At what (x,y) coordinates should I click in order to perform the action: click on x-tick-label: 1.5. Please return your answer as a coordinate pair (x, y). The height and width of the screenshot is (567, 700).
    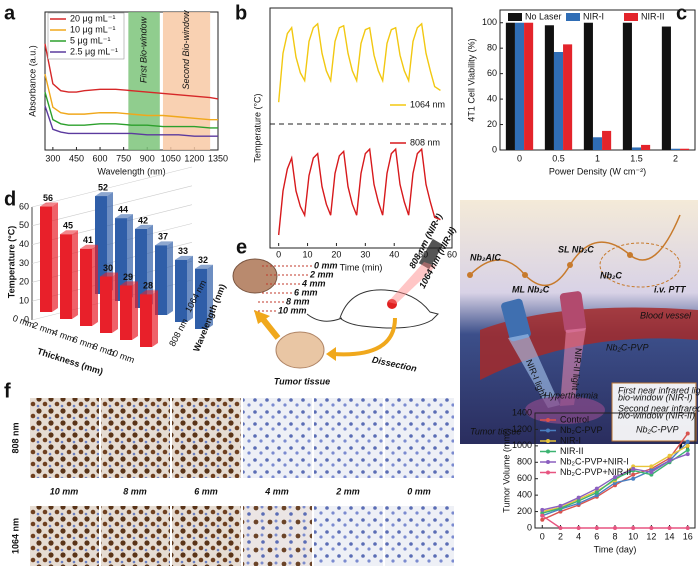
    Looking at the image, I should click on (636, 158).